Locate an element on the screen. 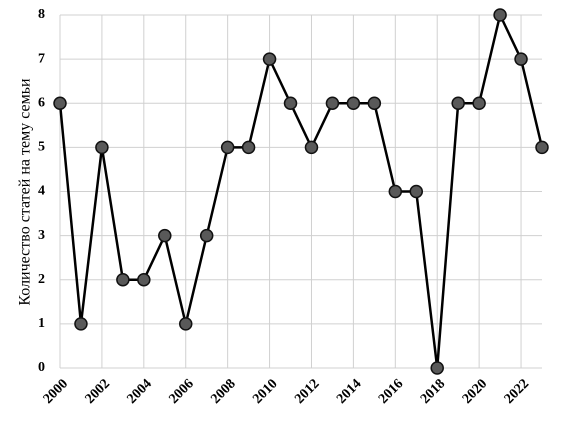 Image resolution: width=567 pixels, height=434 pixels. y-tick-label: 7 is located at coordinates (41, 58).